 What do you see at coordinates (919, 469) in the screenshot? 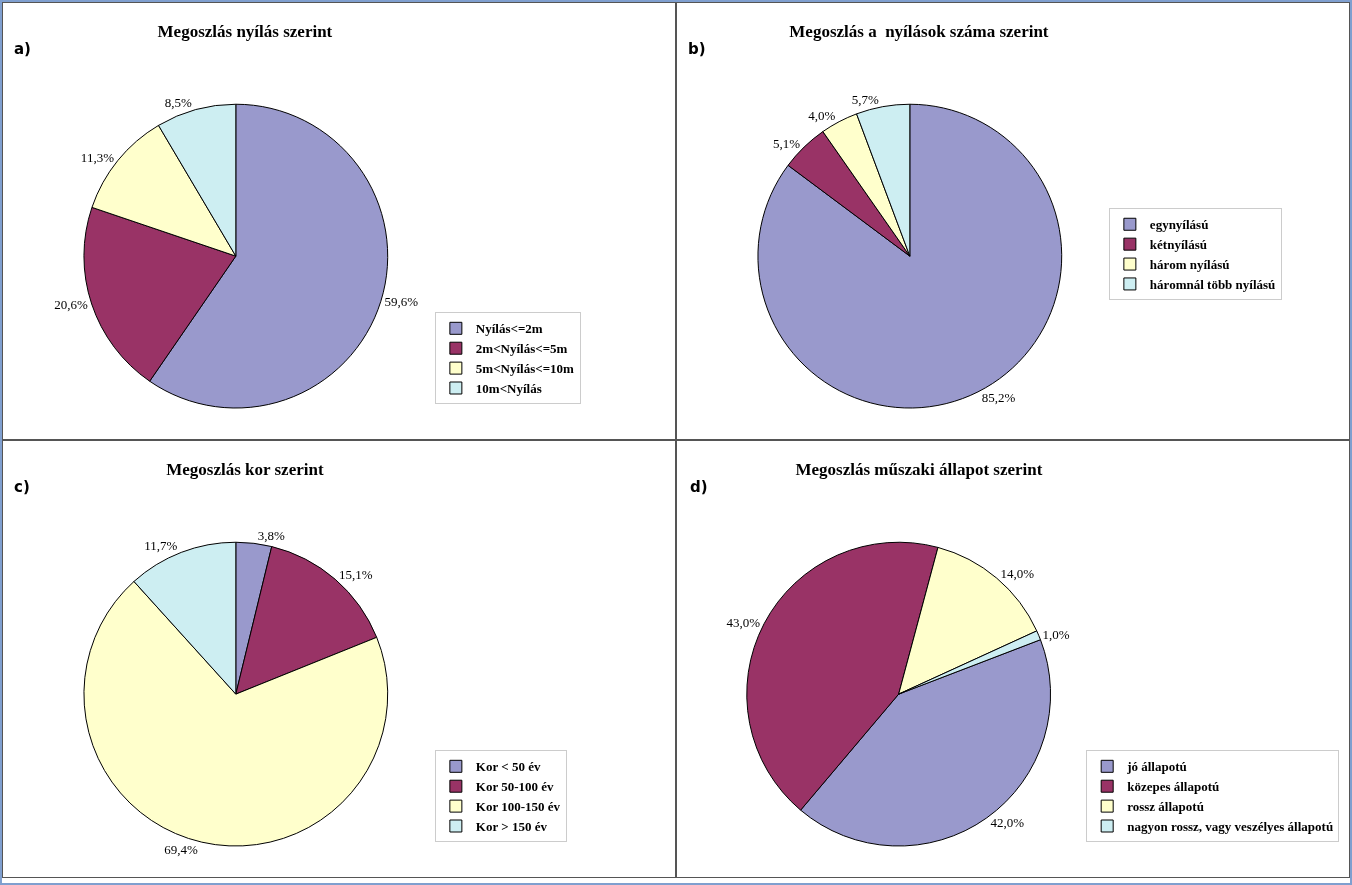
I see `chart-title: Megoszlás műszaki állapot szerint` at bounding box center [919, 469].